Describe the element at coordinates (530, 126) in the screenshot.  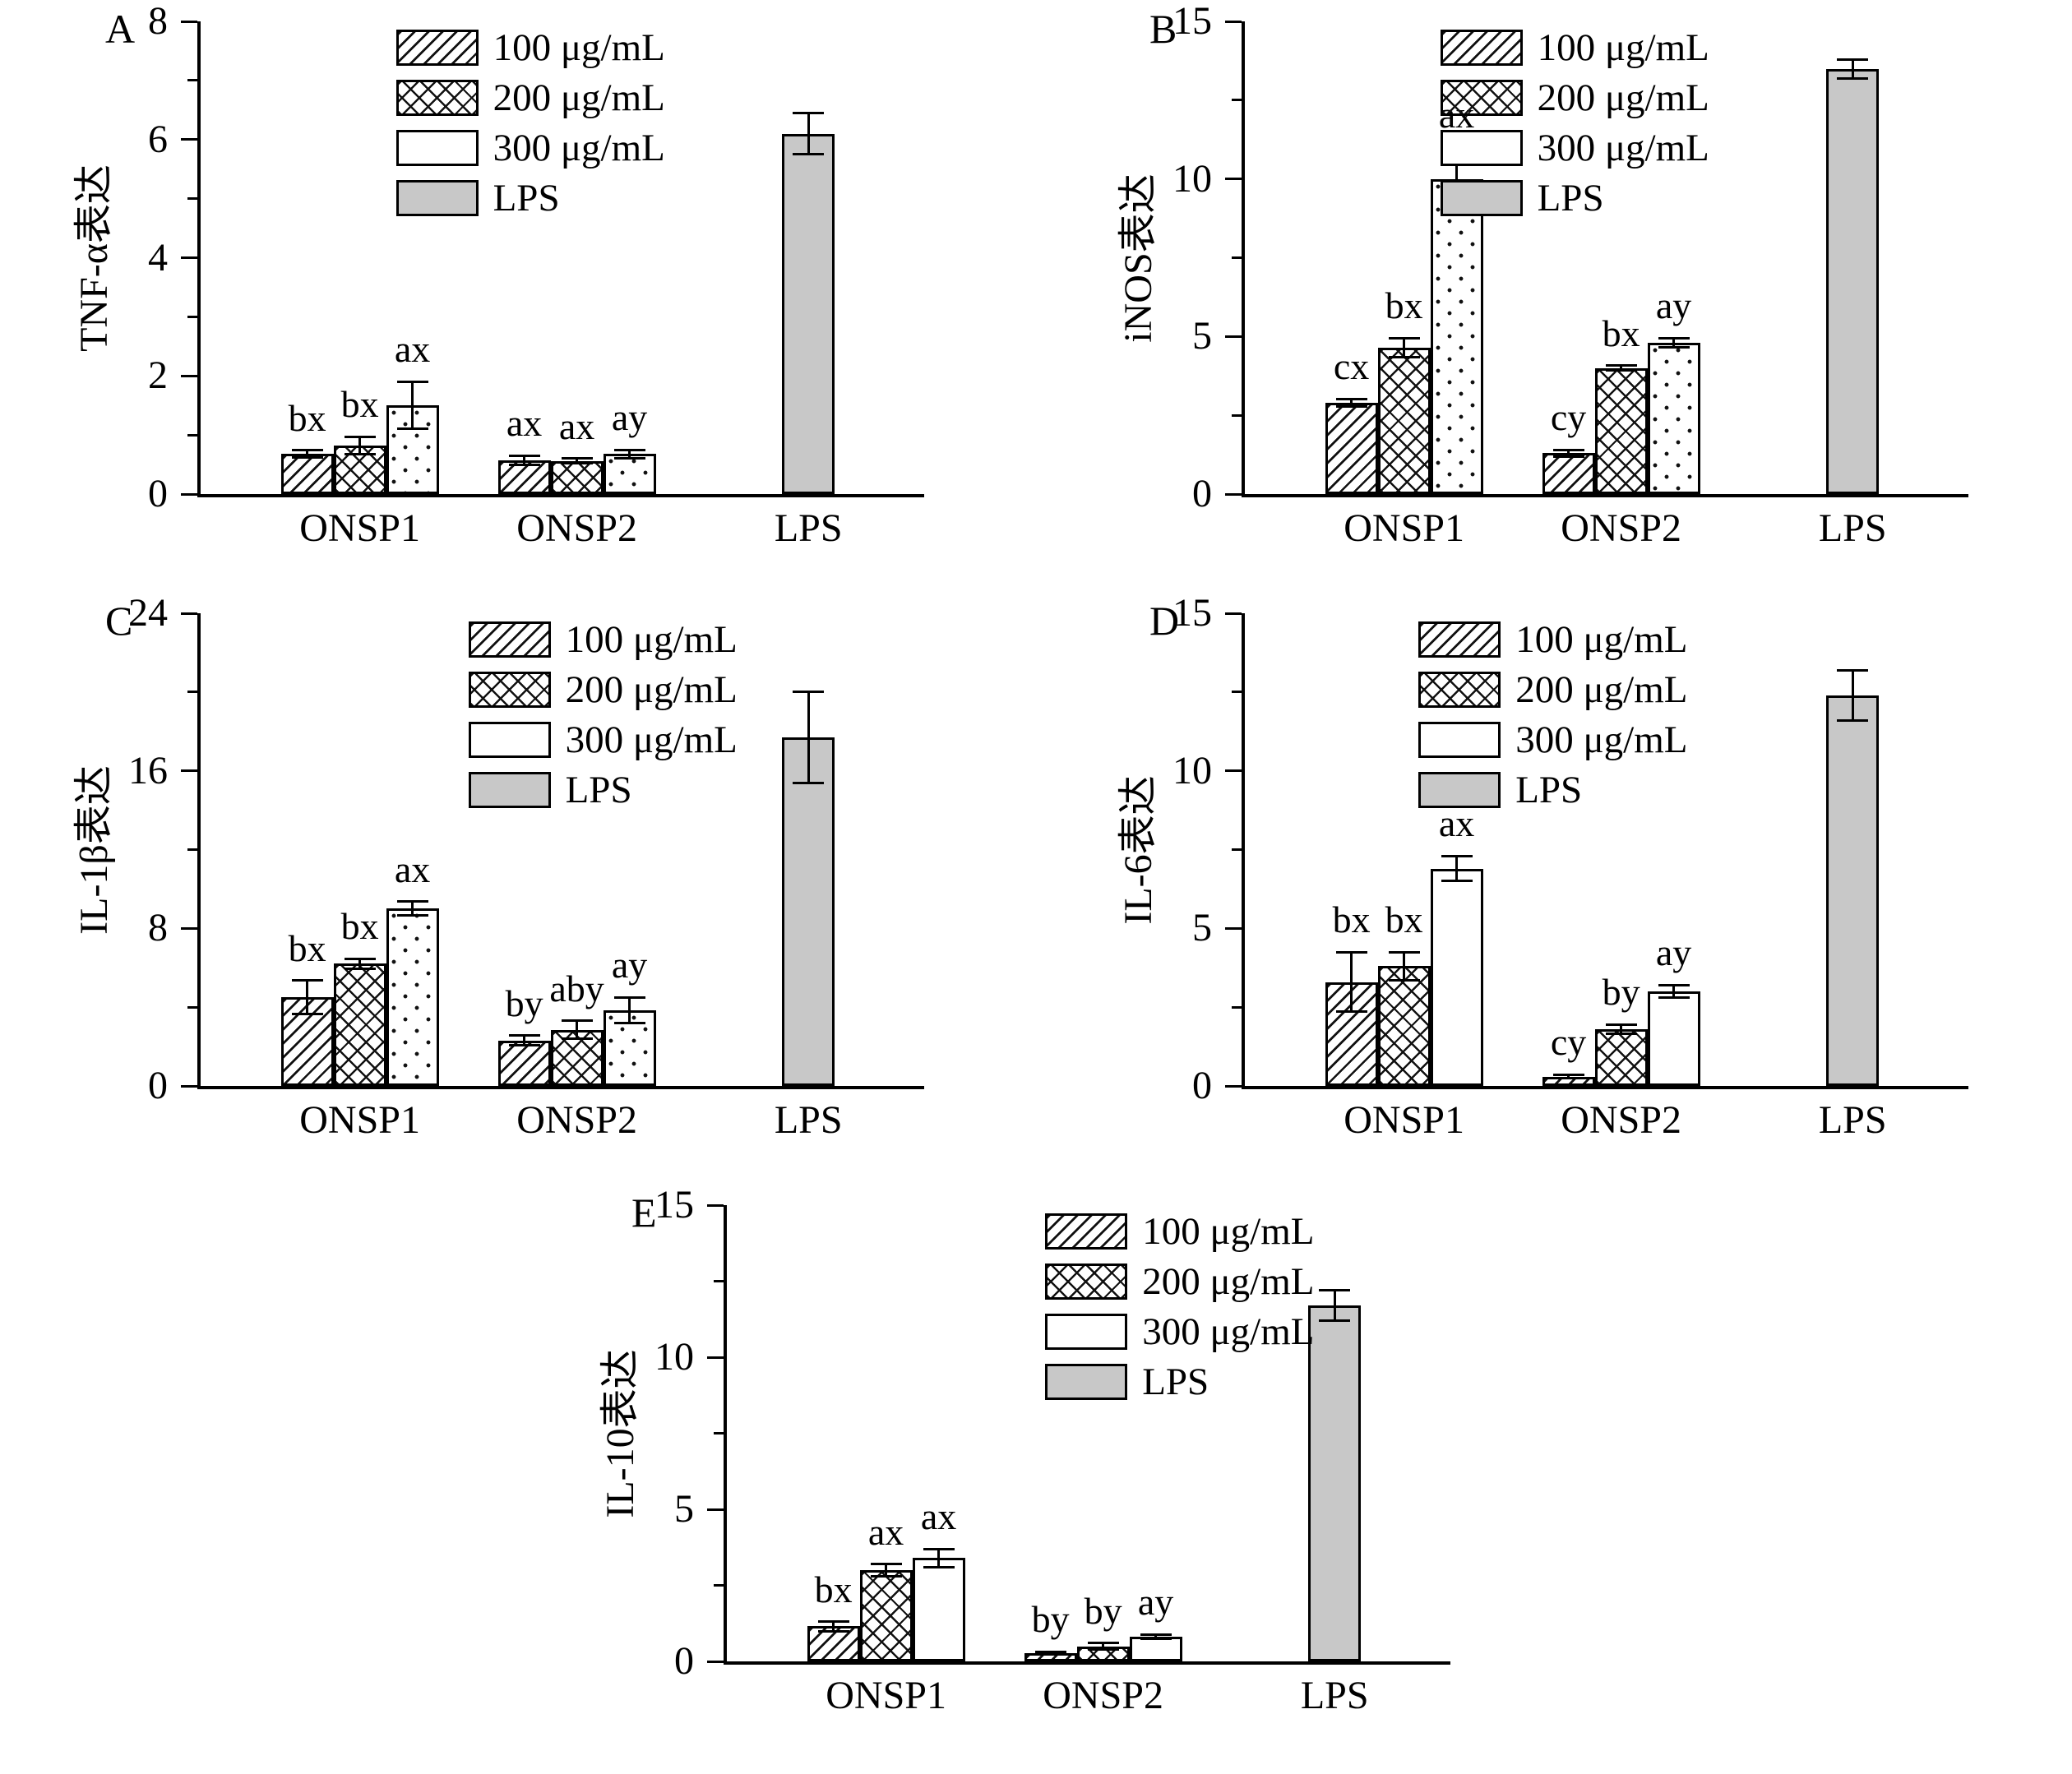
I see `legend-A: 100 μg/mL 200 μg/mL 300 μg/mL LPS` at that location.